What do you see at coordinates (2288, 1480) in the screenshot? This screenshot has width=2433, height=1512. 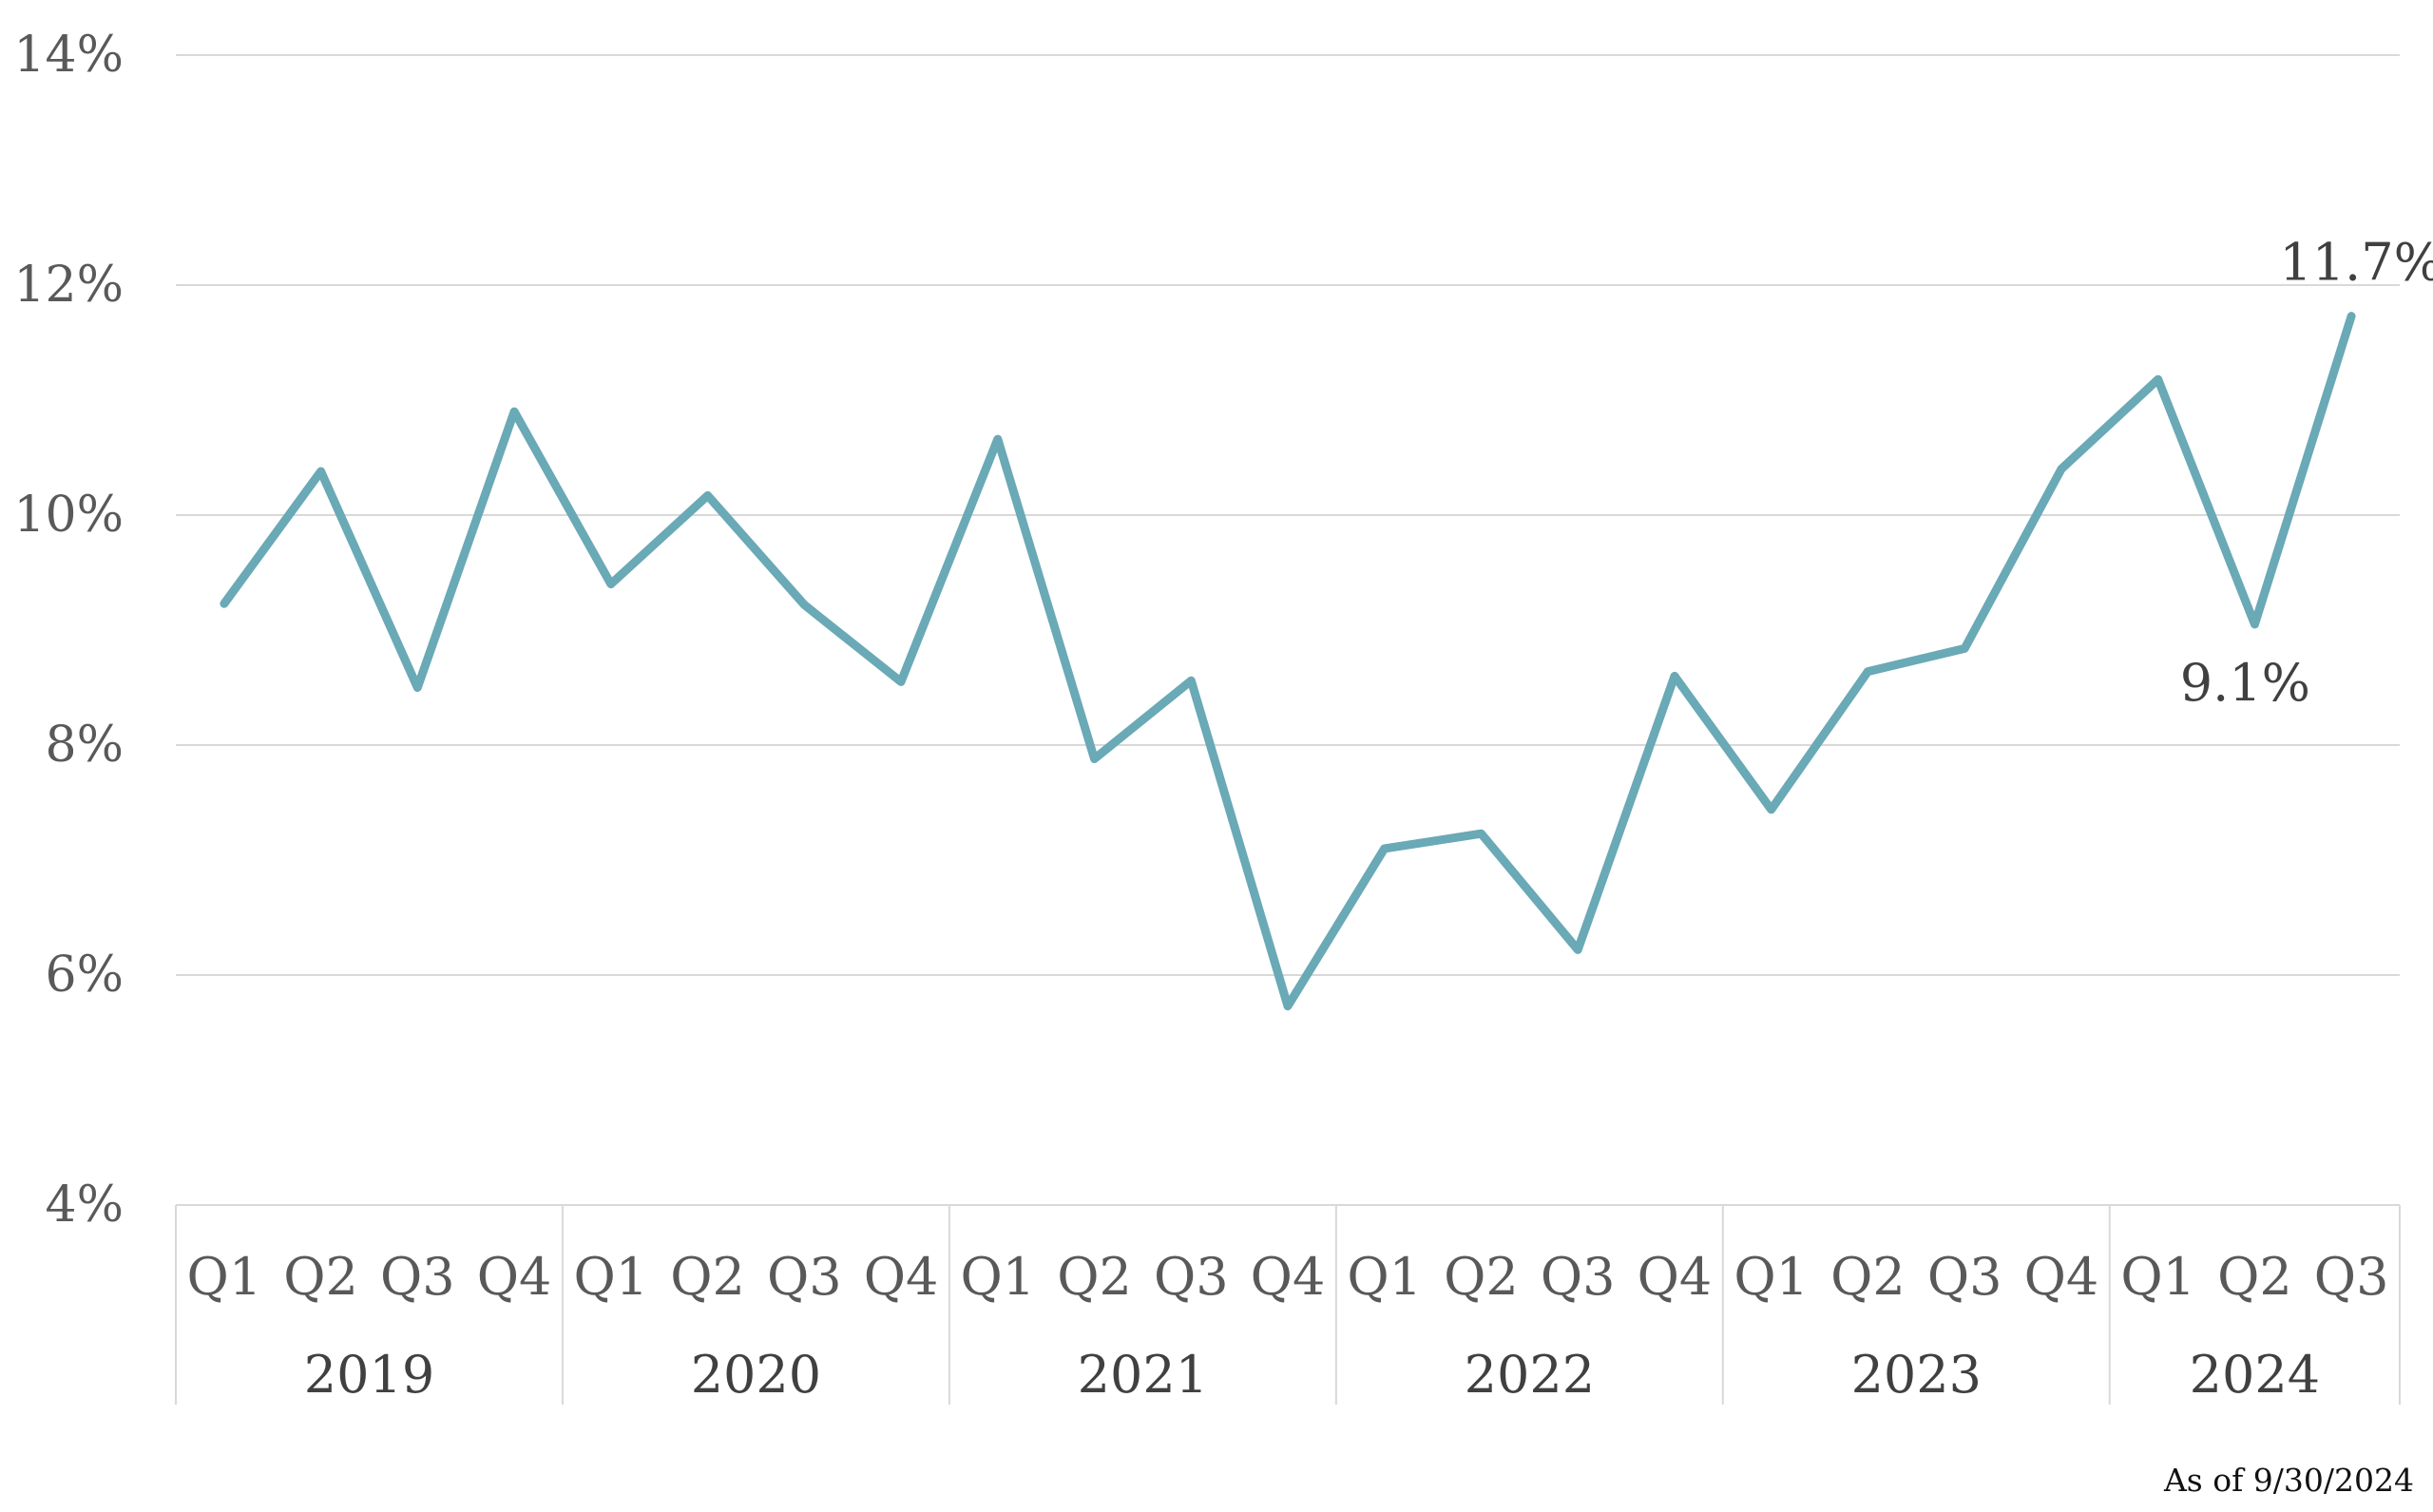 I see `as-of-footnote: As of 9/30/2024` at bounding box center [2288, 1480].